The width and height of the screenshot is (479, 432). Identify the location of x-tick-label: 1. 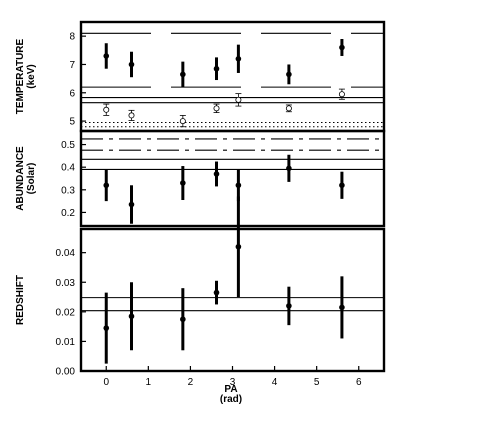
(149, 382).